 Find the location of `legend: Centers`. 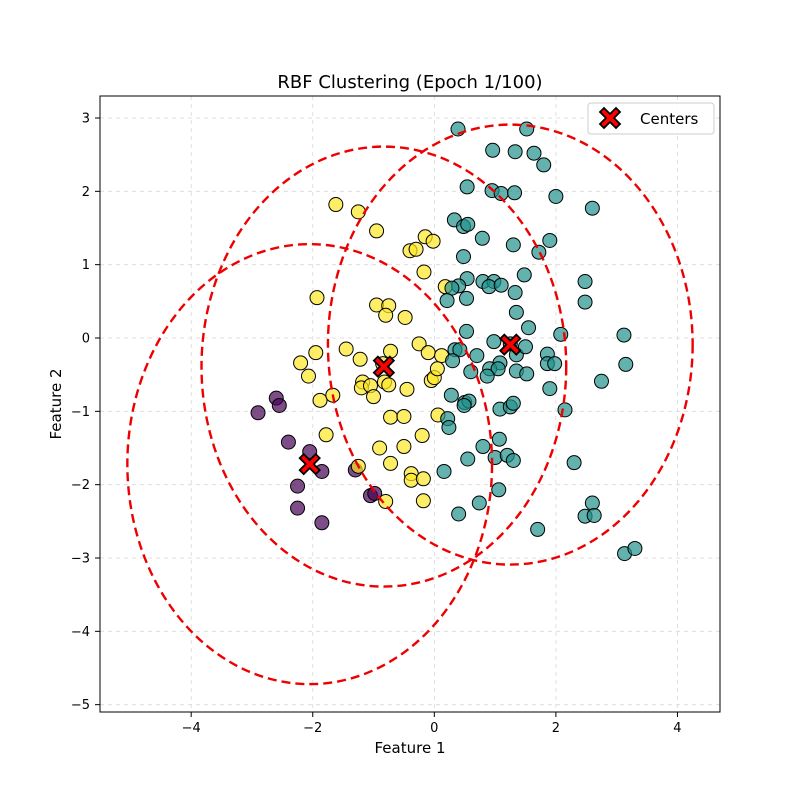

legend: Centers is located at coordinates (651, 118).